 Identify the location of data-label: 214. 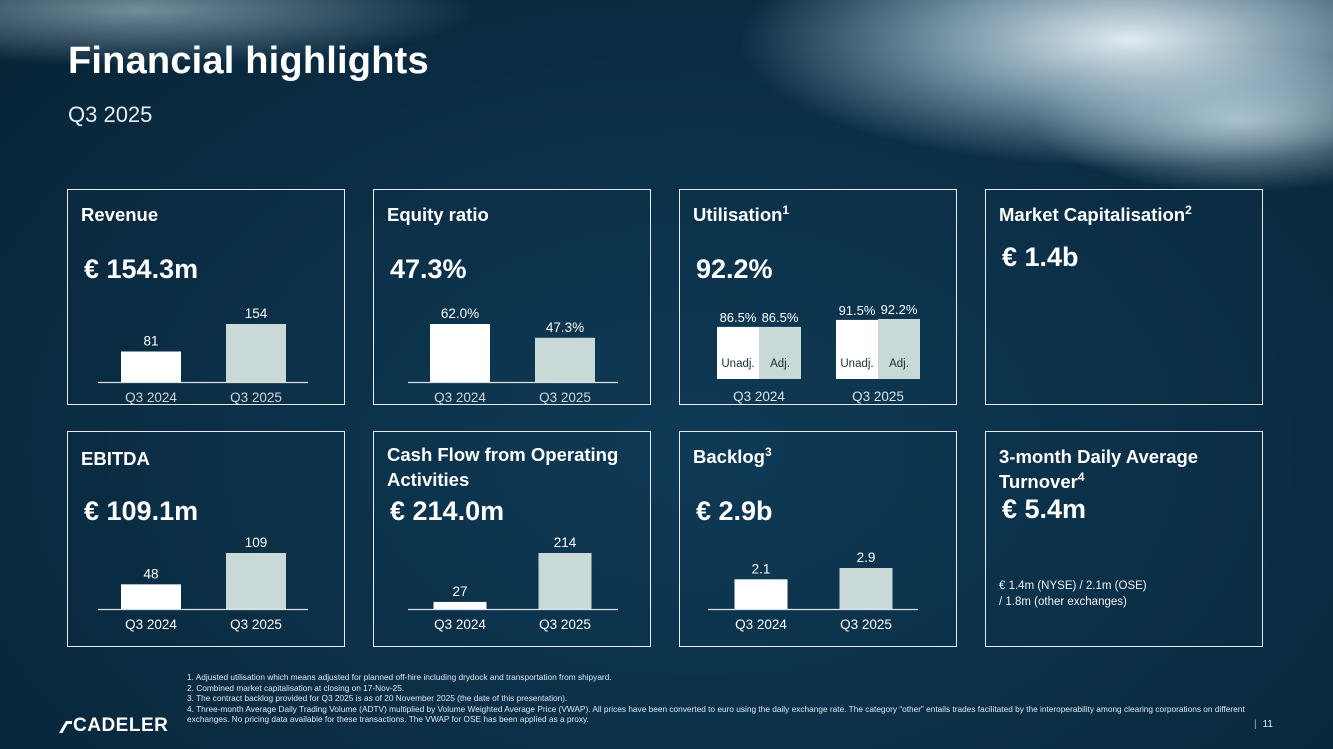
(565, 542).